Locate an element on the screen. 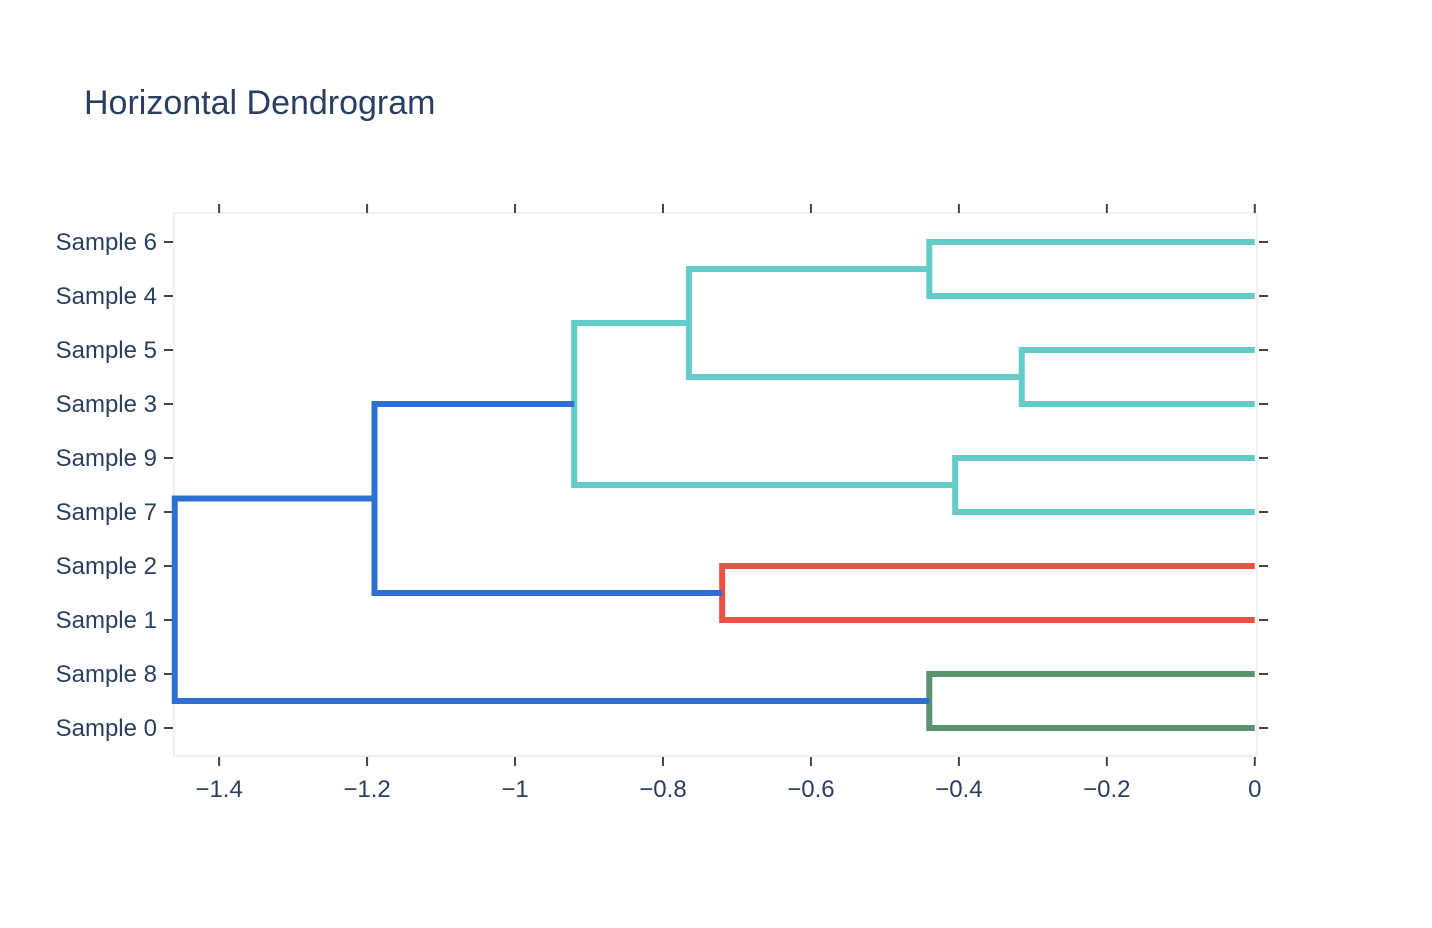 This screenshot has height=928, width=1432. y-tick-label: Sample 0 is located at coordinates (106, 728).